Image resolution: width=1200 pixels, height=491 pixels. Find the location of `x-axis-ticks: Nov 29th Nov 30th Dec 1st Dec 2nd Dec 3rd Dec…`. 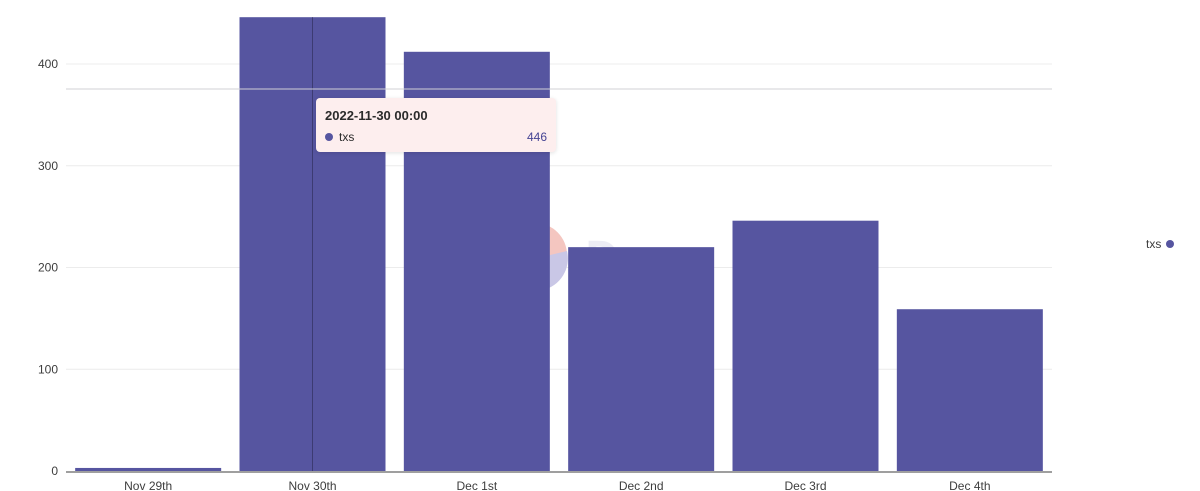

x-axis-ticks: Nov 29th Nov 30th Dec 1st Dec 2nd Dec 3rd Dec… is located at coordinates (557, 485).